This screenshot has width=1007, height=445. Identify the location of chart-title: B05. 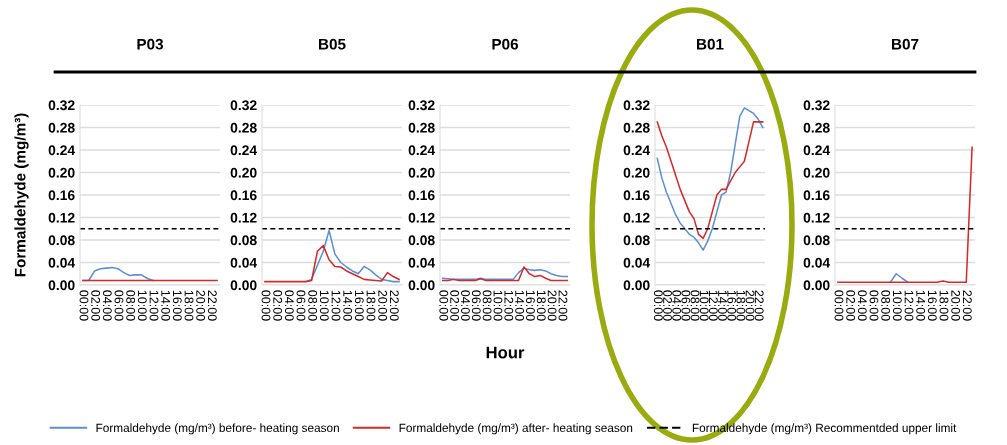
(332, 44).